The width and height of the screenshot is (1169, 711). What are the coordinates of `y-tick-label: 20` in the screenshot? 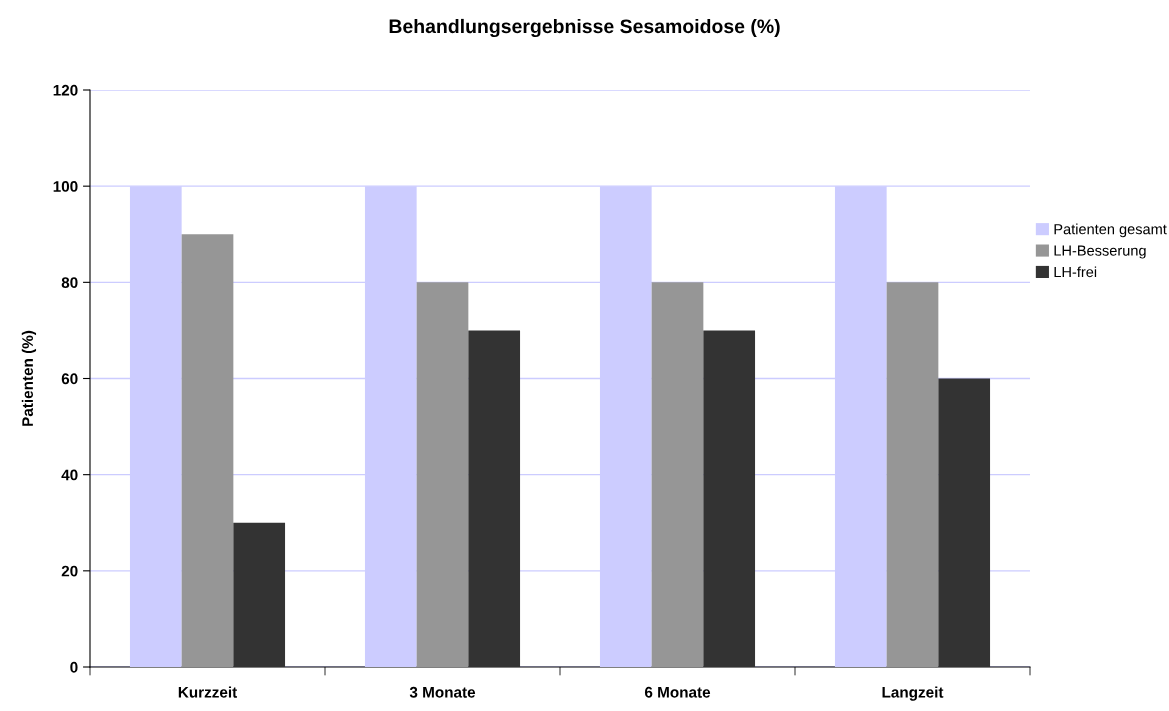 It's located at (69, 571).